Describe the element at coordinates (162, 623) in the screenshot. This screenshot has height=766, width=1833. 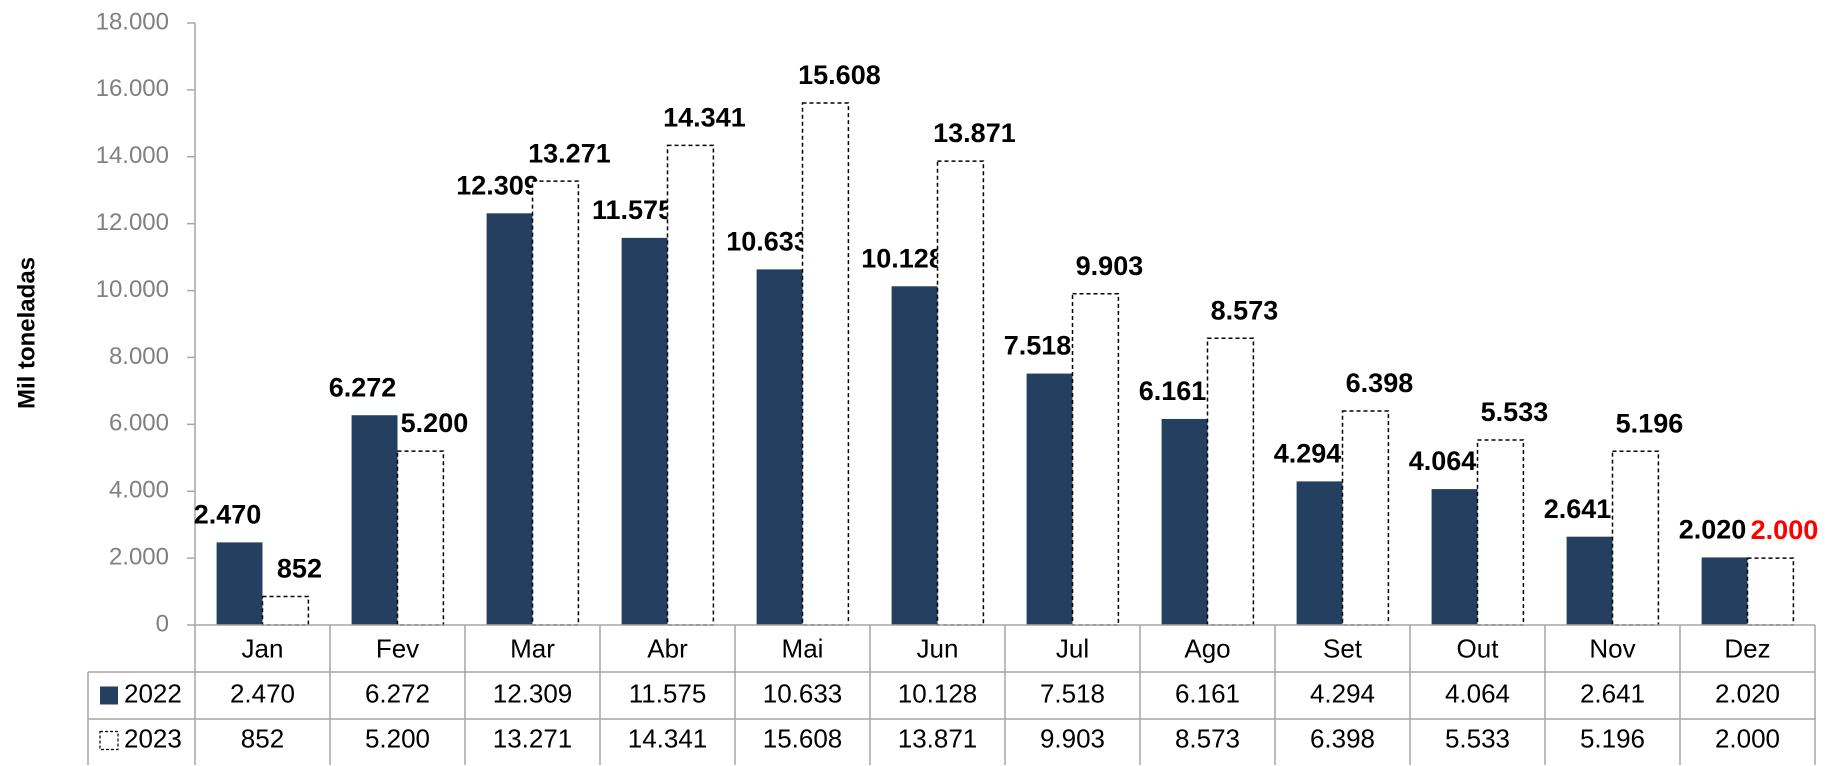
I see `y-tick-label: 0` at that location.